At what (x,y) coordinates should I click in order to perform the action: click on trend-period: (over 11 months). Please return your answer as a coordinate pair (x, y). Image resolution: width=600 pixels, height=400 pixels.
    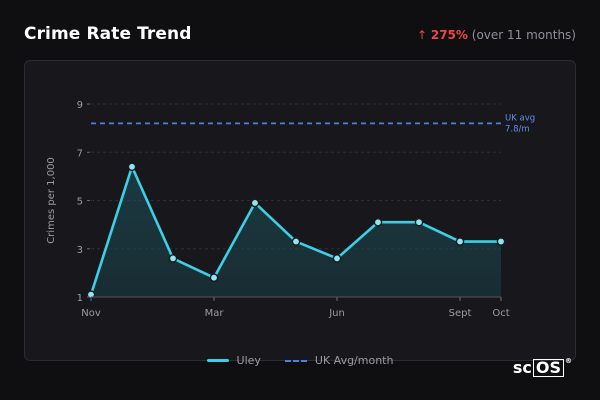
    Looking at the image, I should click on (523, 35).